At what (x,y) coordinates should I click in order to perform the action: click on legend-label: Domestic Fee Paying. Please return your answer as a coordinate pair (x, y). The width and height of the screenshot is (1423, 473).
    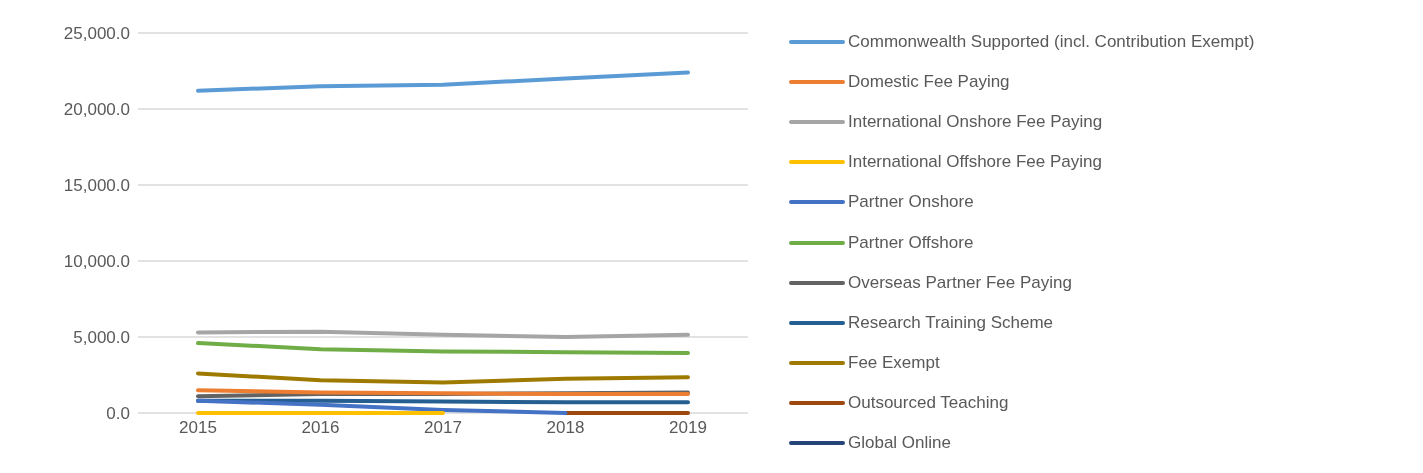
    Looking at the image, I should click on (929, 82).